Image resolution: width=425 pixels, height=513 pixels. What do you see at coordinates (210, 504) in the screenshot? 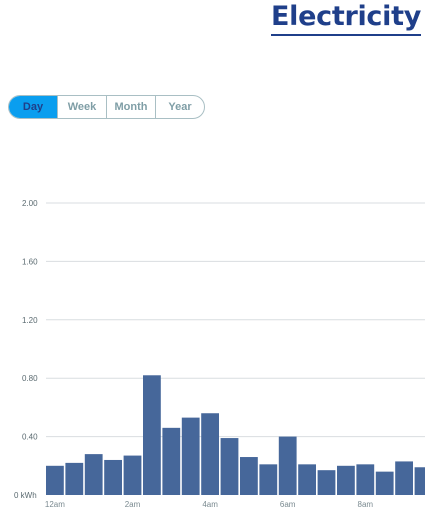
I see `x-tick-label: 4am` at bounding box center [210, 504].